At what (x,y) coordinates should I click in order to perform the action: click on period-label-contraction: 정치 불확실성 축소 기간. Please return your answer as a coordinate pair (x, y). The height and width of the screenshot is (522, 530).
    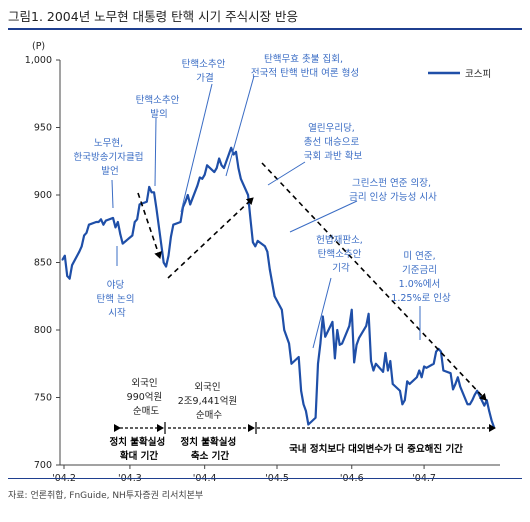
    Looking at the image, I should click on (209, 449).